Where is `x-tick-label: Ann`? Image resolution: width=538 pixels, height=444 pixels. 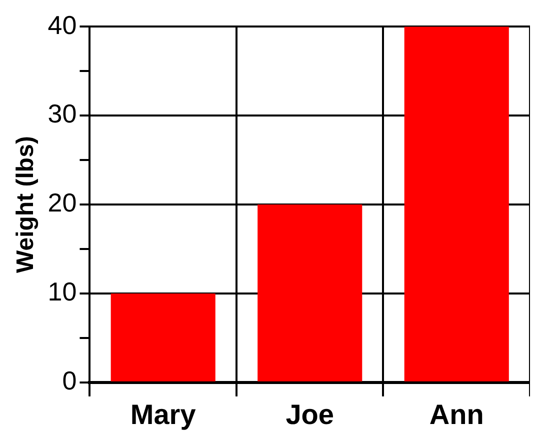 x-tick-label: Ann is located at coordinates (456, 414).